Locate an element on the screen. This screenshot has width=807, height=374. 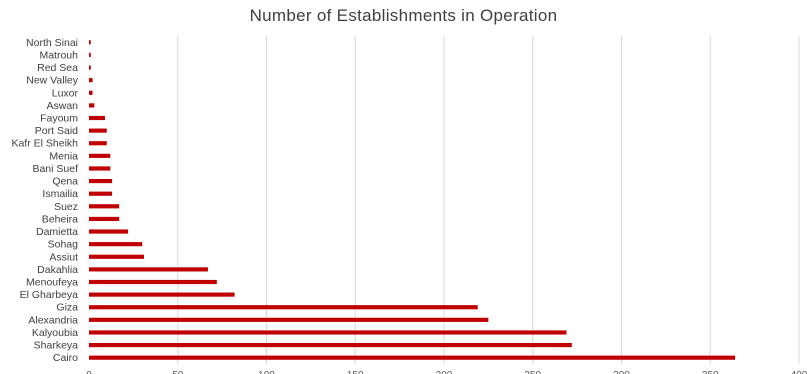
x-tick-label: 100 is located at coordinates (266, 372).